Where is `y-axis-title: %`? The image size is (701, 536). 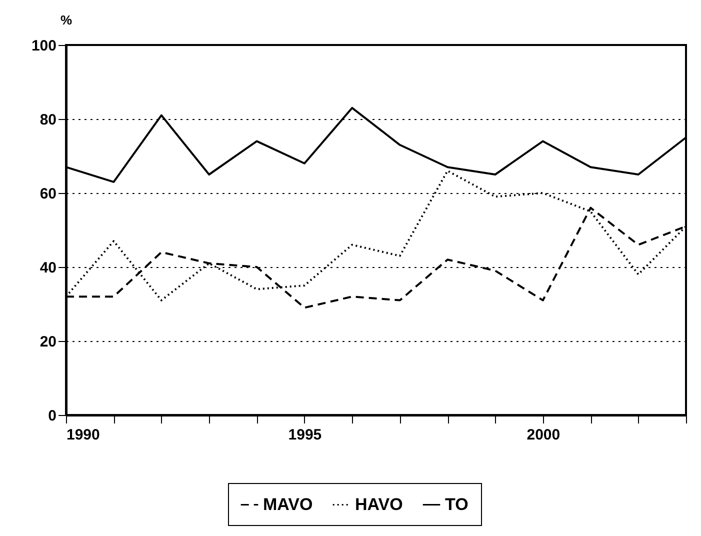
y-axis-title: % is located at coordinates (66, 20).